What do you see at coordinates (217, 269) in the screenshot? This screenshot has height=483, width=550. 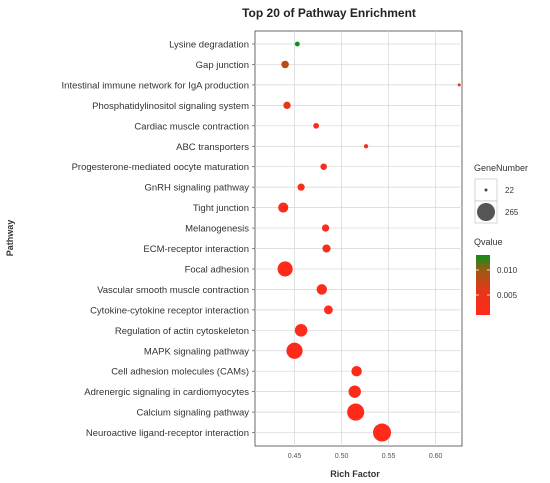 I see `y-tick-label: Focal adhesion` at bounding box center [217, 269].